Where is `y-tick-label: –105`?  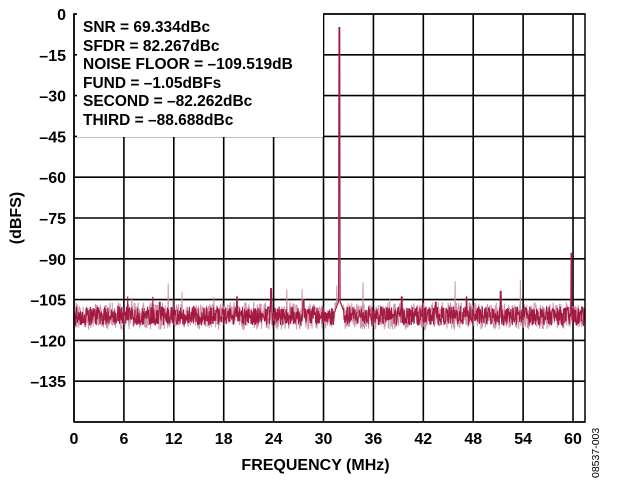 y-tick-label: –105 is located at coordinates (48, 301).